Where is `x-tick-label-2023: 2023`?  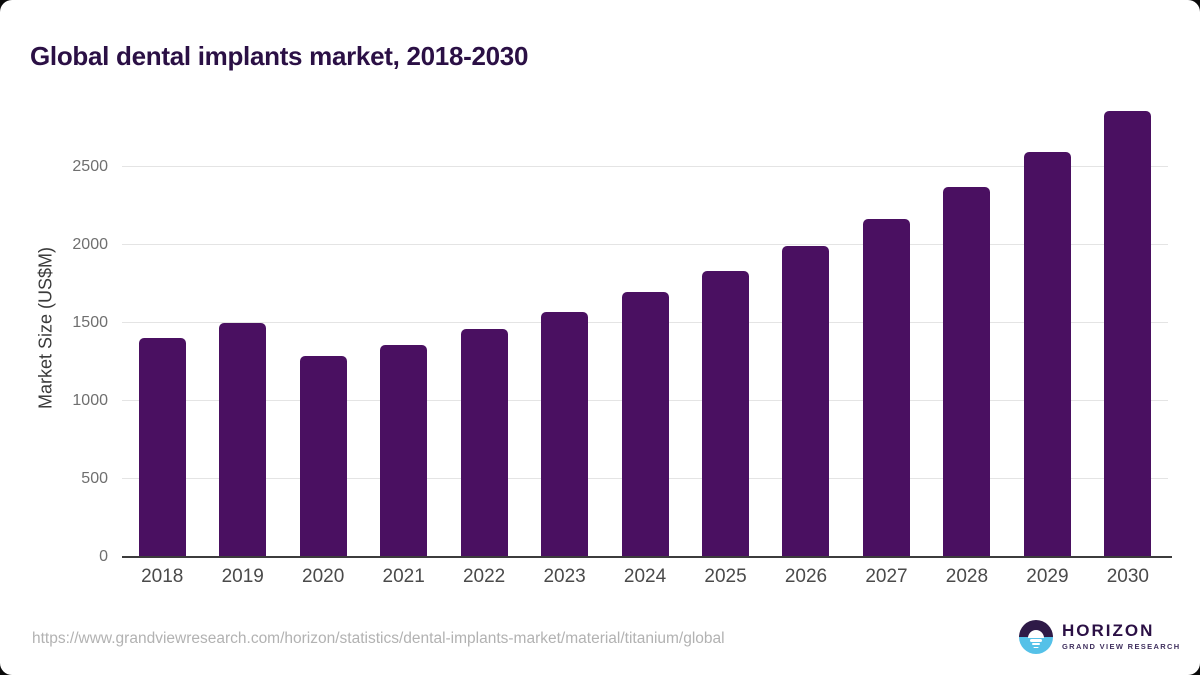
x-tick-label-2023: 2023 is located at coordinates (564, 576).